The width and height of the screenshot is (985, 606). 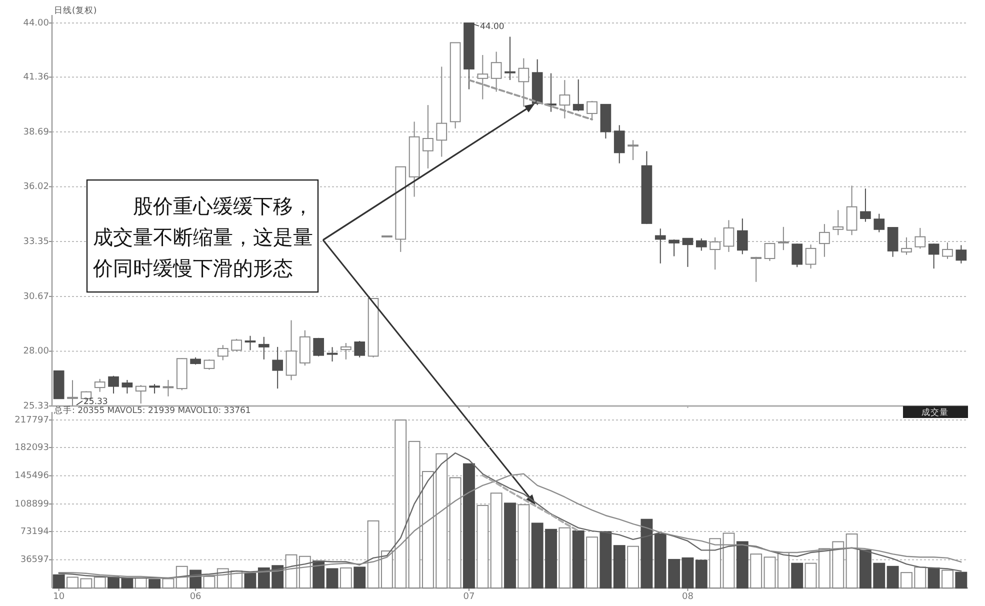 What do you see at coordinates (469, 597) in the screenshot?
I see `x-tick-label: 07` at bounding box center [469, 597].